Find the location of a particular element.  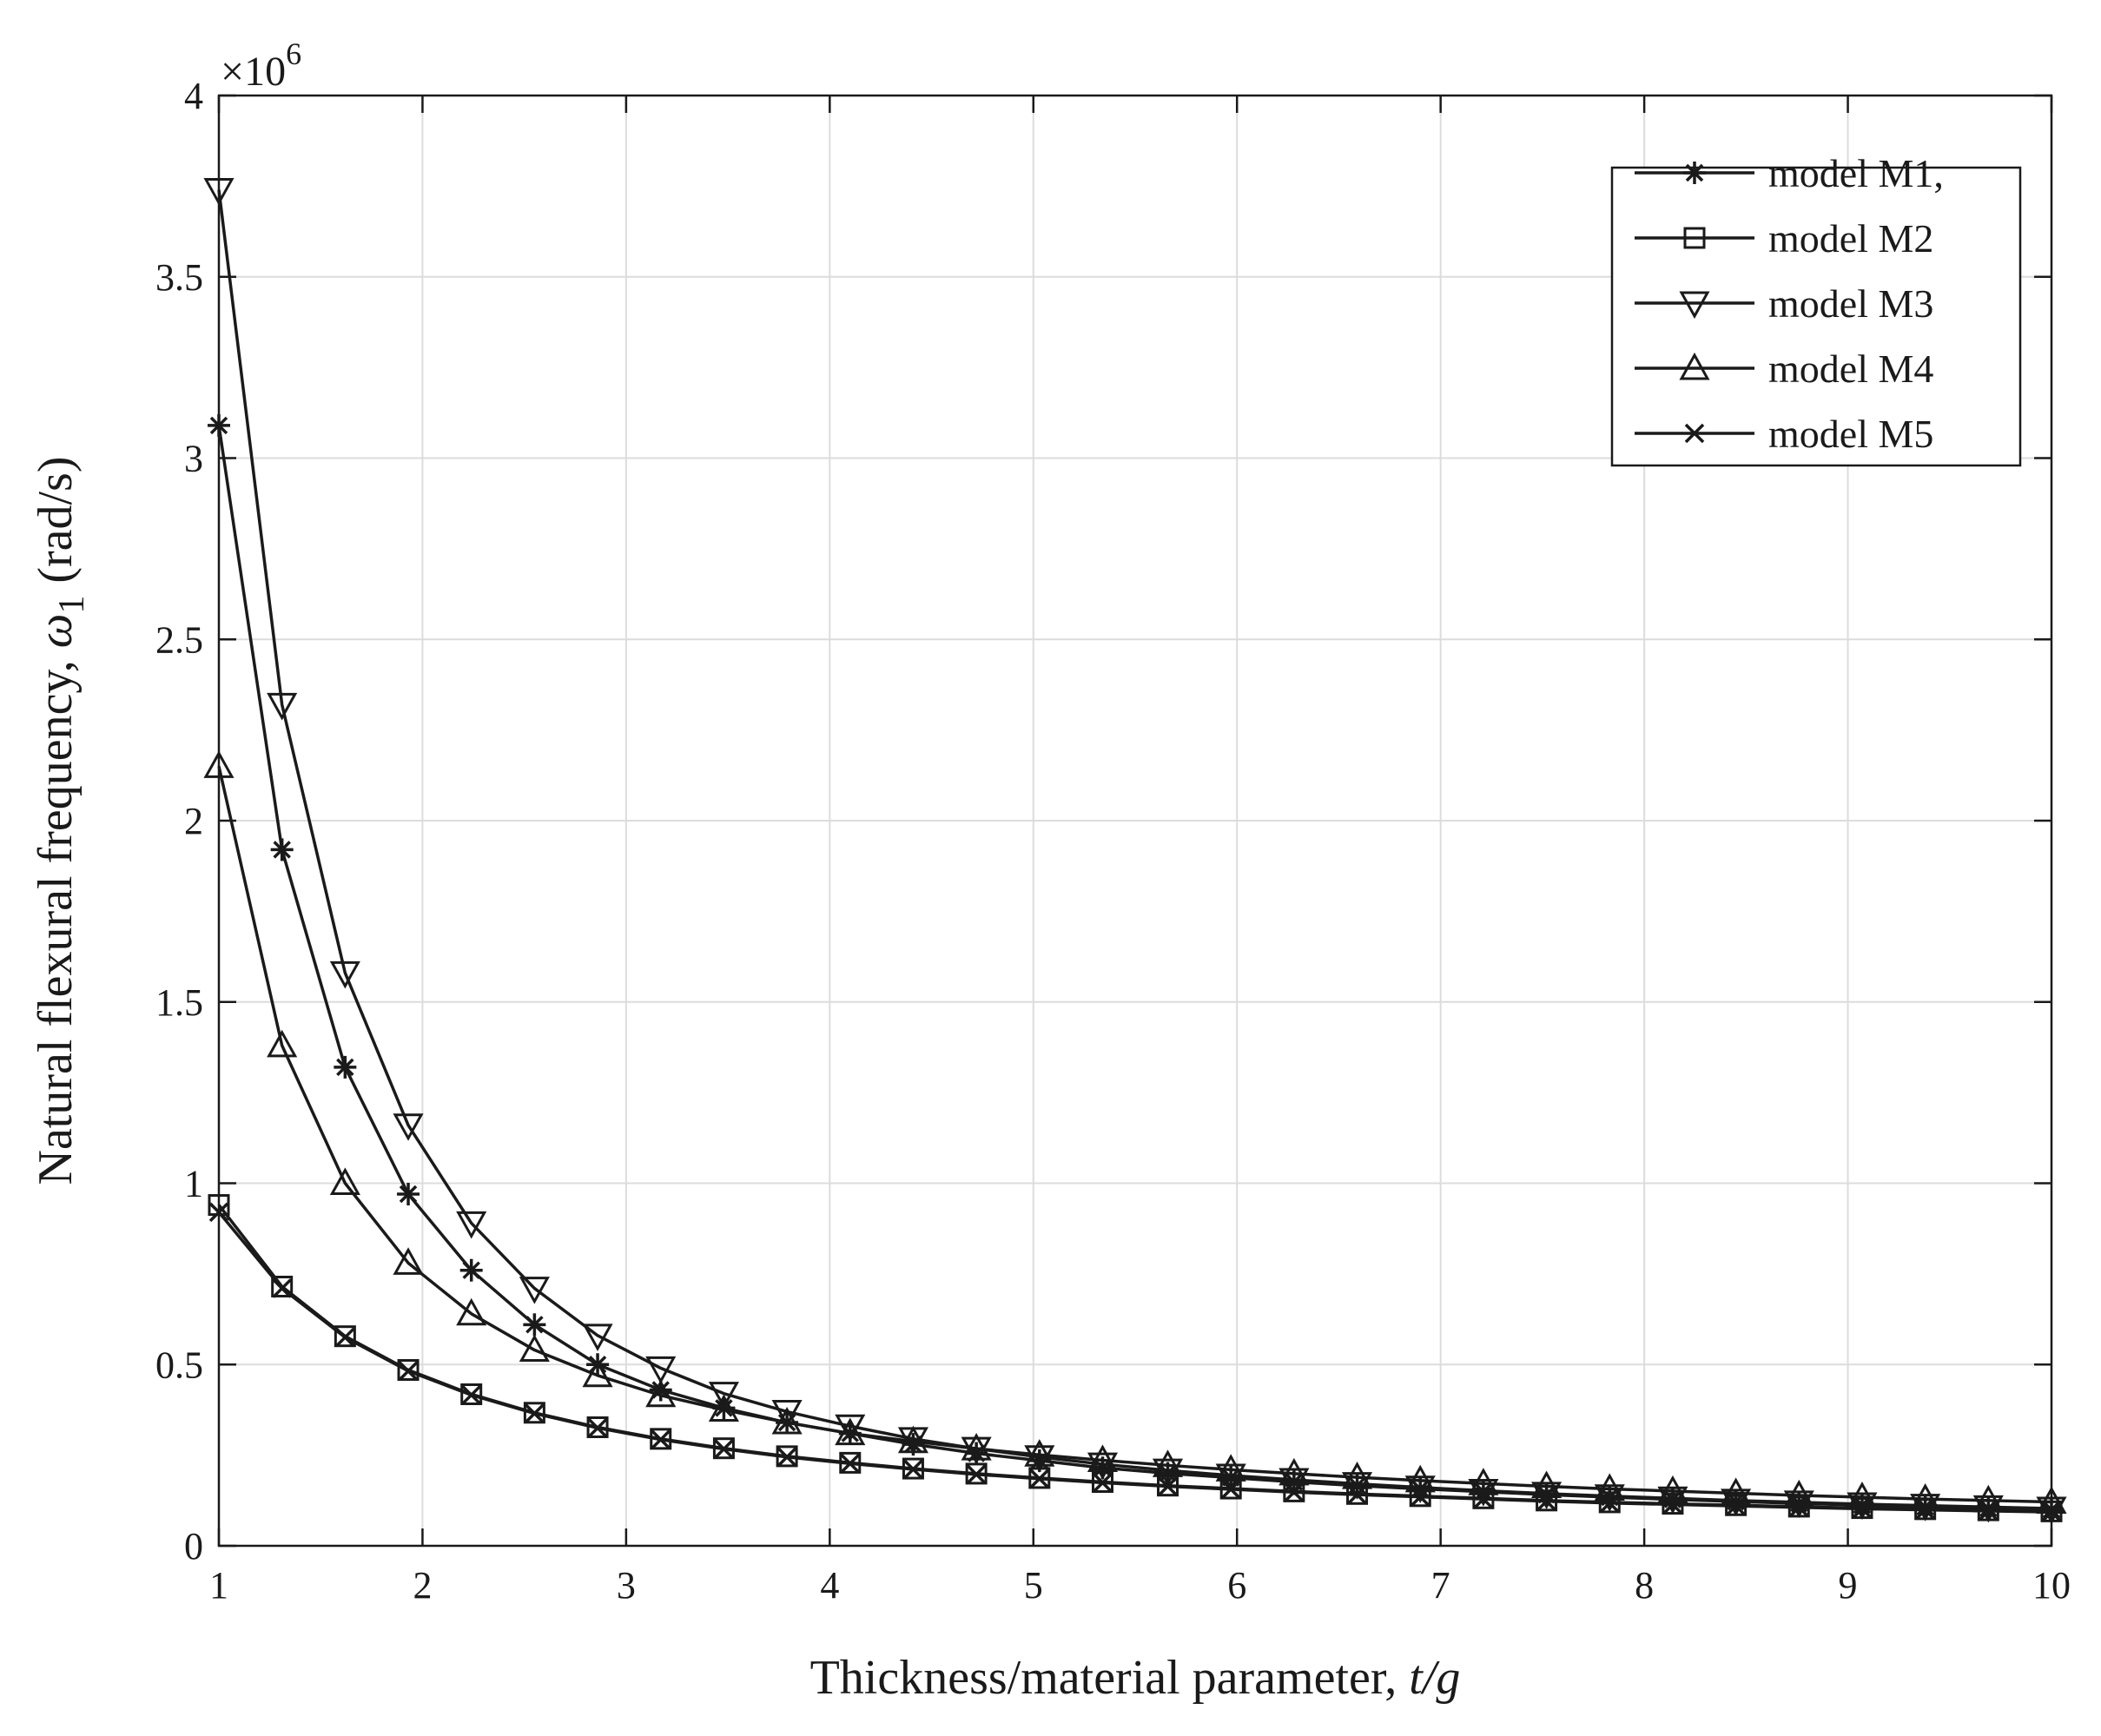

legend-label: model M5 is located at coordinates (1850, 434).